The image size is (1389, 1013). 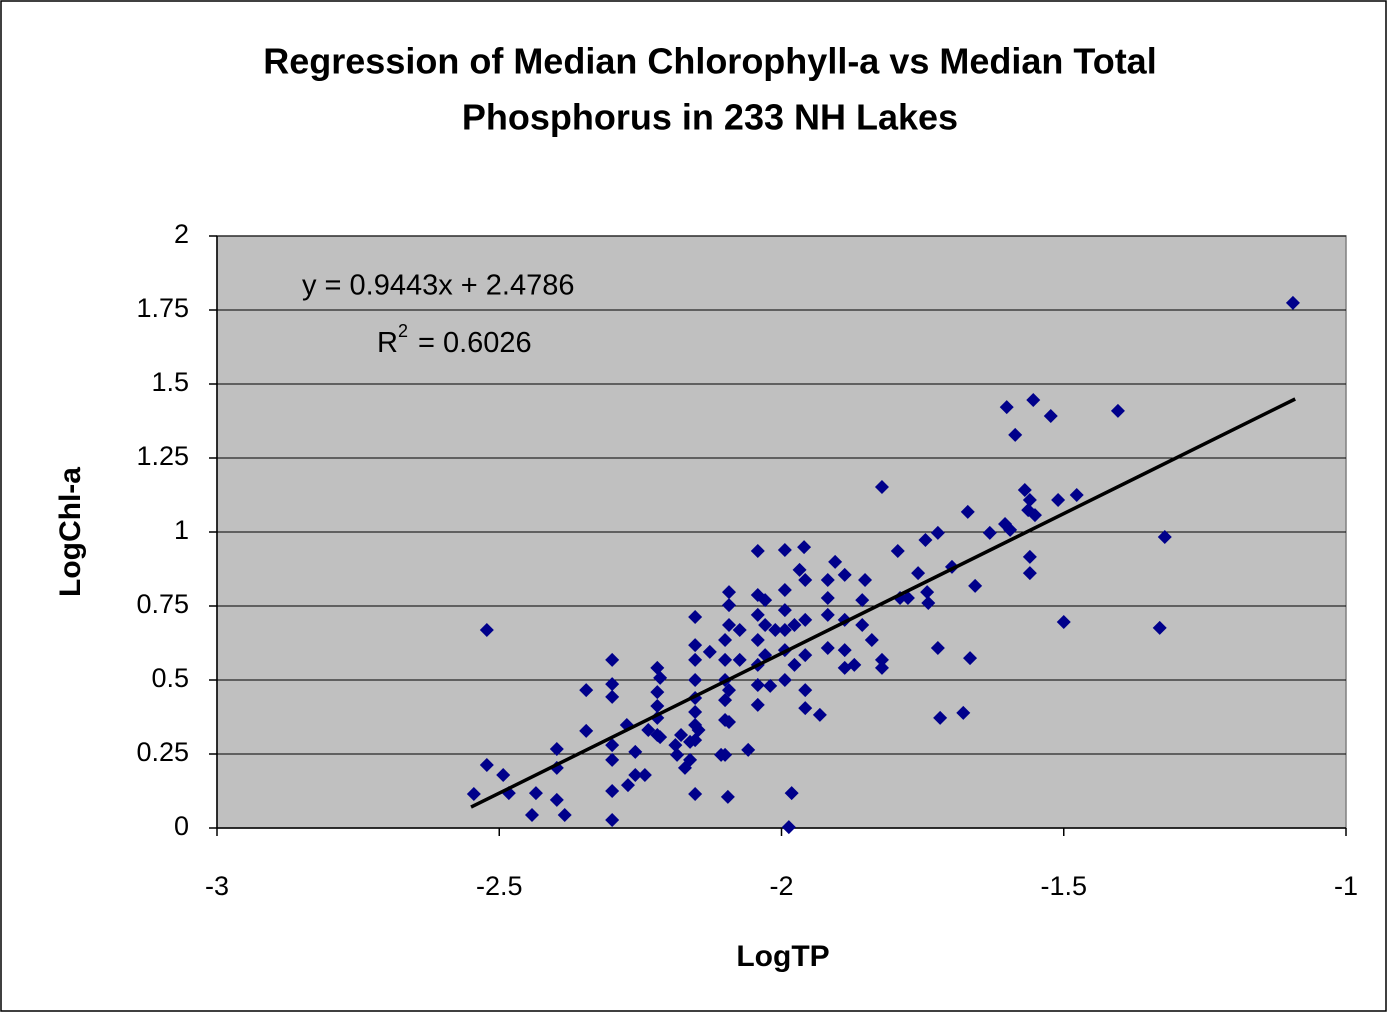 What do you see at coordinates (162, 308) in the screenshot?
I see `y-tick-label: 1.75` at bounding box center [162, 308].